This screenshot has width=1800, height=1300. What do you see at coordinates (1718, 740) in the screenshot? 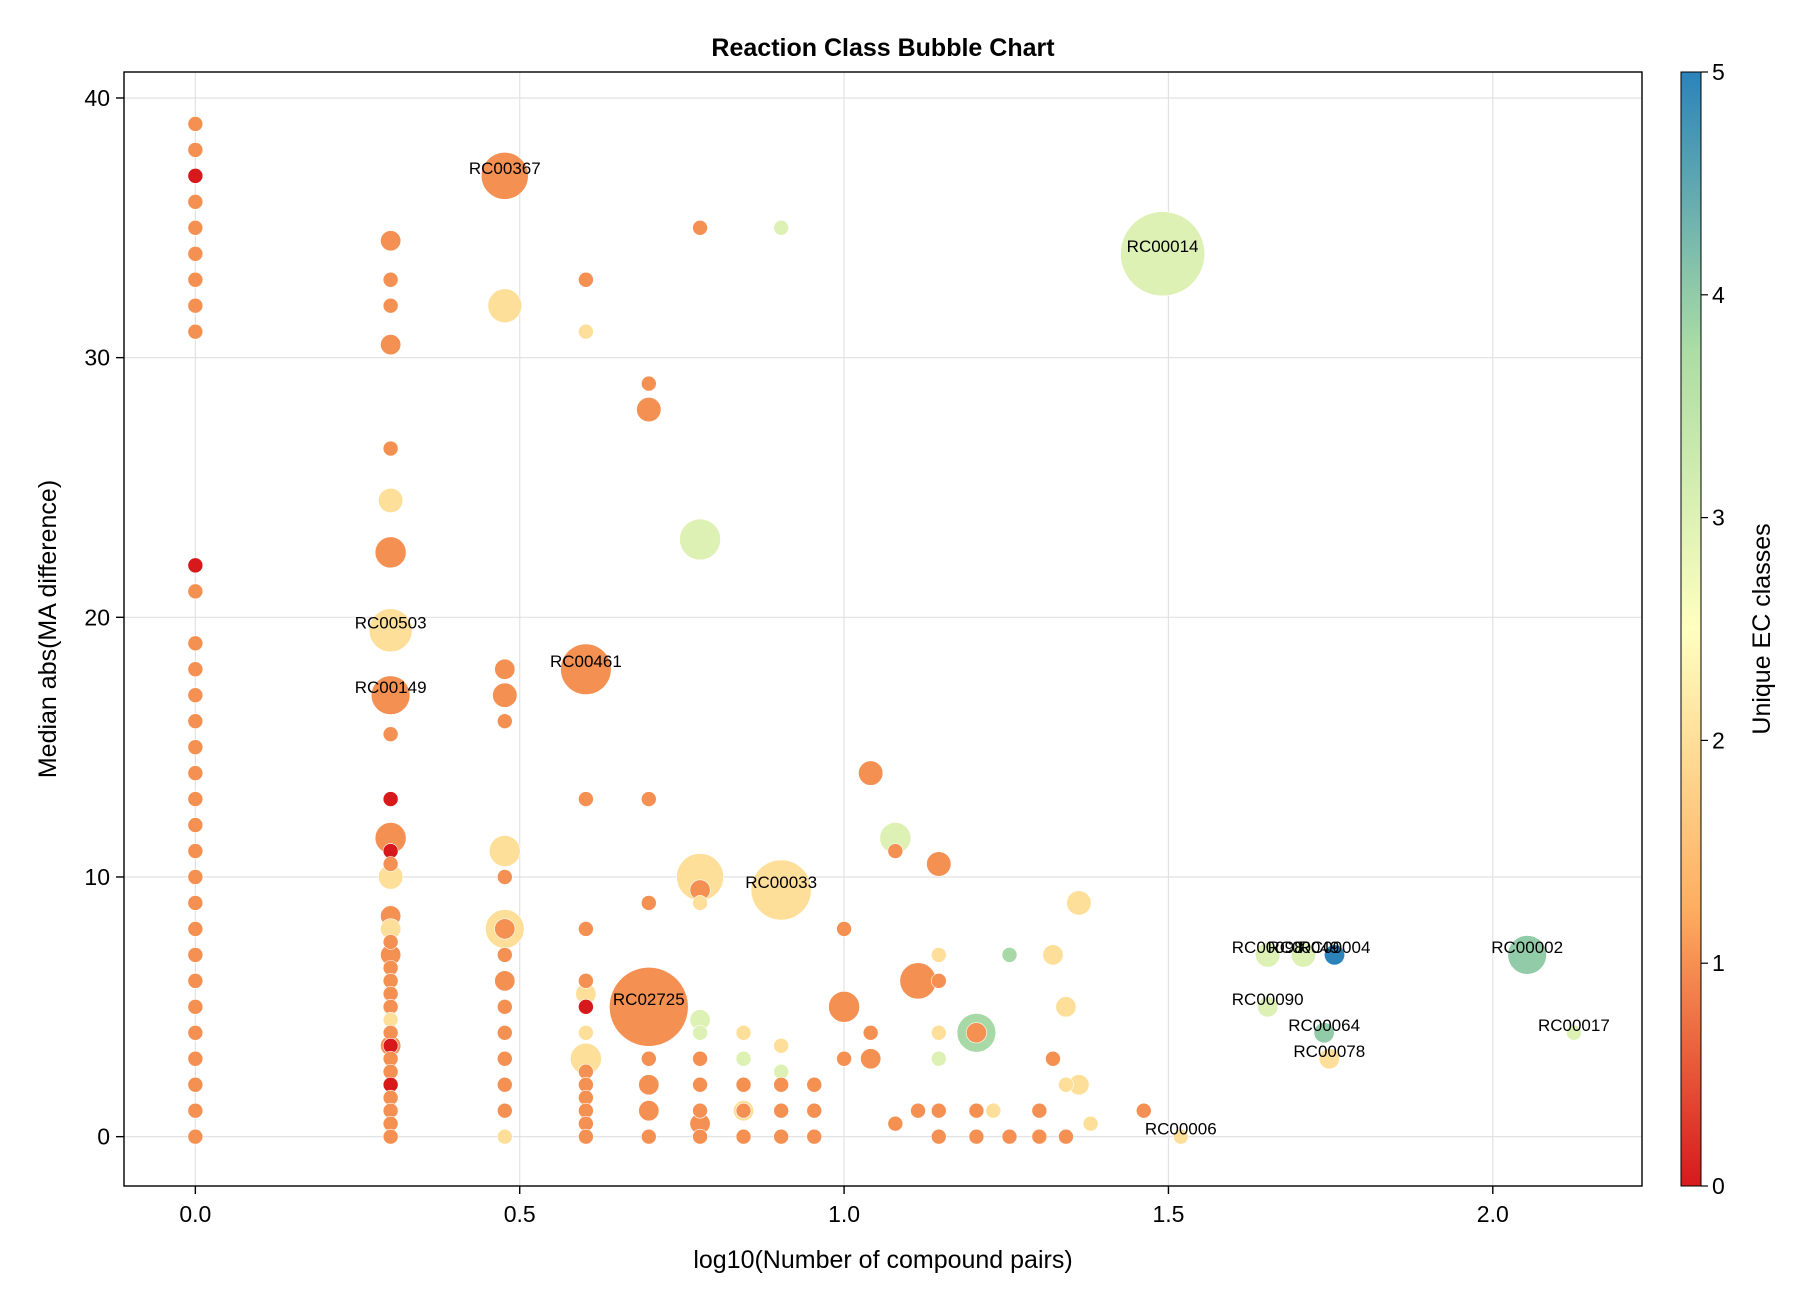
I see `colorbar-tick-label: 2` at bounding box center [1718, 740].